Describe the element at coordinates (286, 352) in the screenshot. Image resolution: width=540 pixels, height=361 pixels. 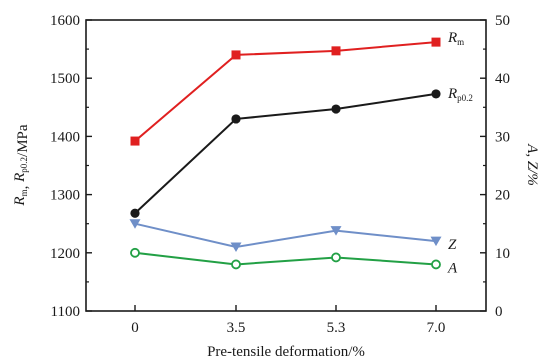
I see `x-axis-title: Pre-tensile deformation/%` at that location.